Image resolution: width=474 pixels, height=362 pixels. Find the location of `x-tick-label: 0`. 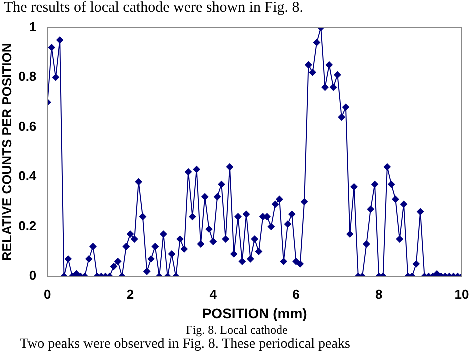

x-tick-label: 0 is located at coordinates (48, 294).